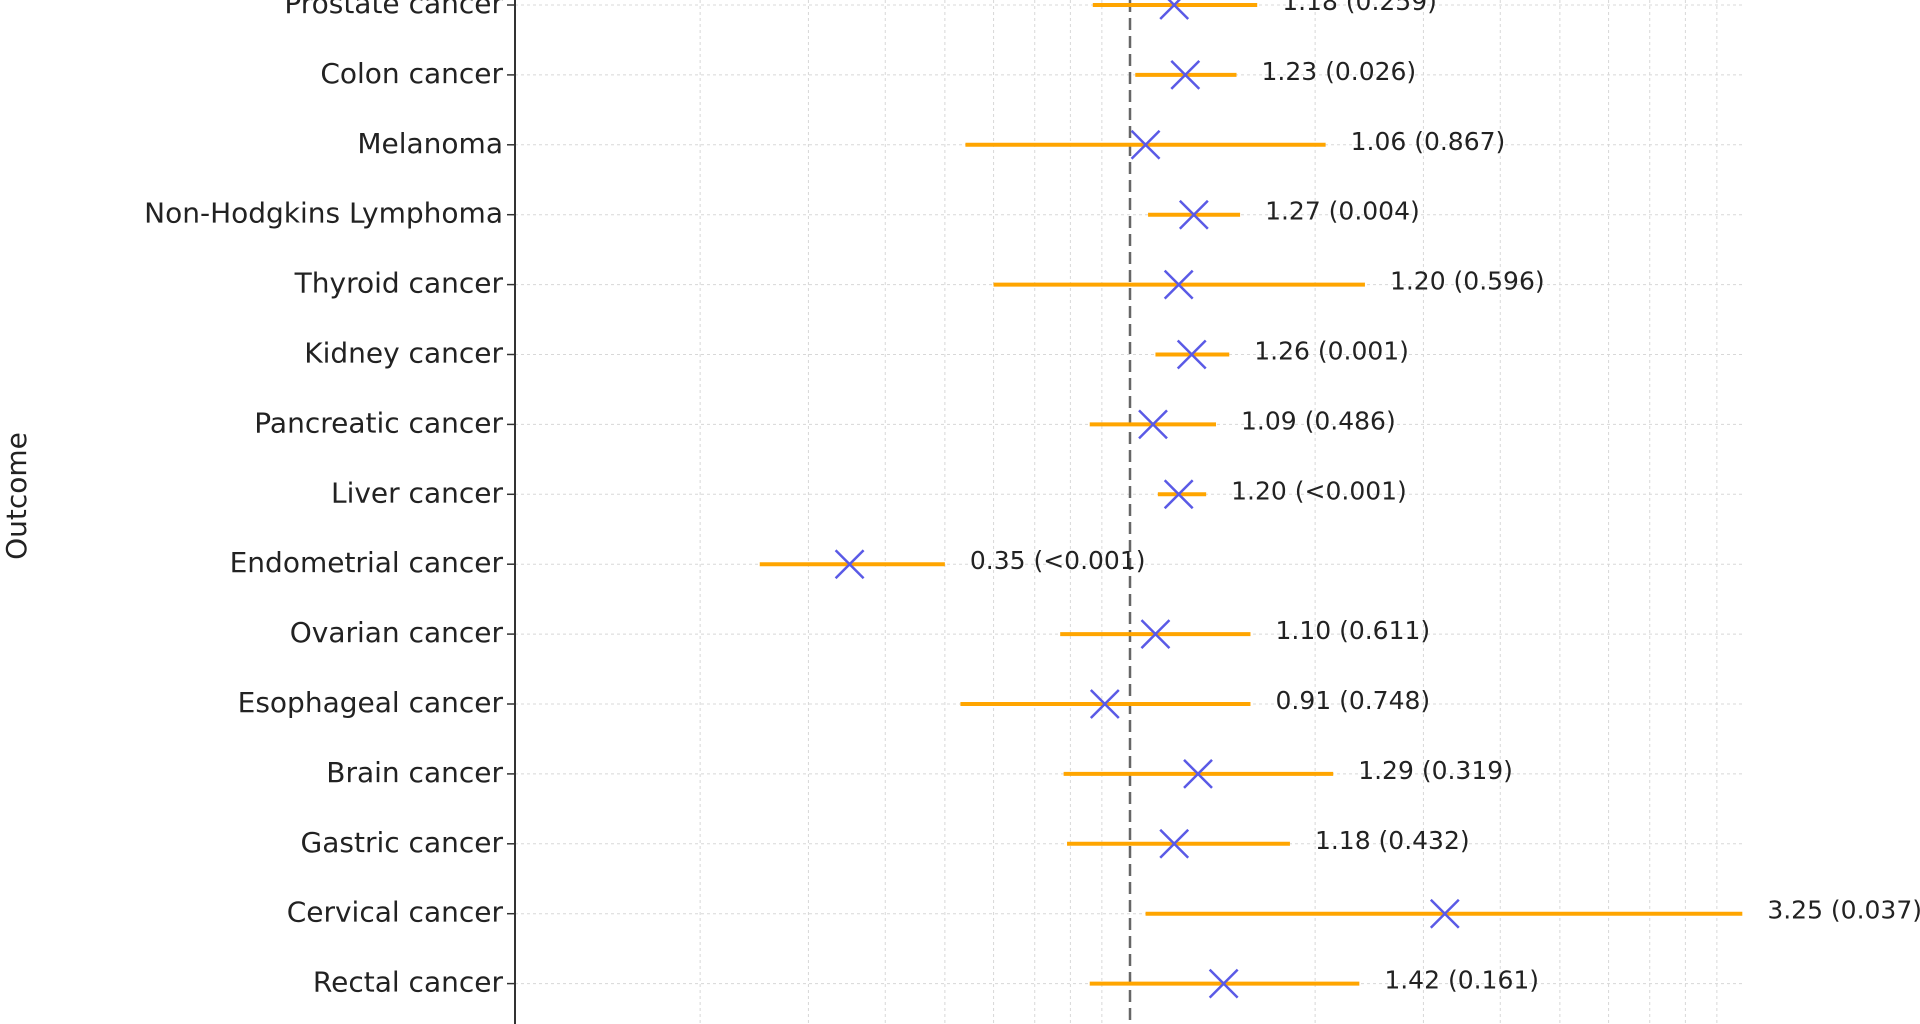  I want to click on value-label: 1.29 (0.319), so click(1435, 770).